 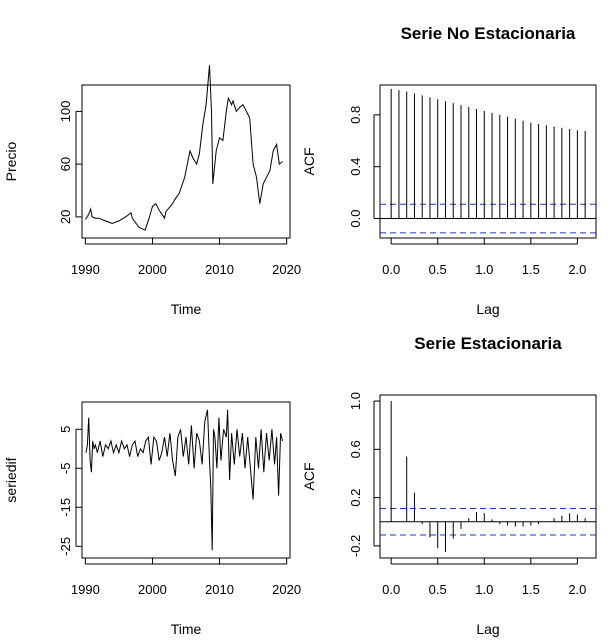 I want to click on y-tick-label: -25, so click(x=65, y=546).